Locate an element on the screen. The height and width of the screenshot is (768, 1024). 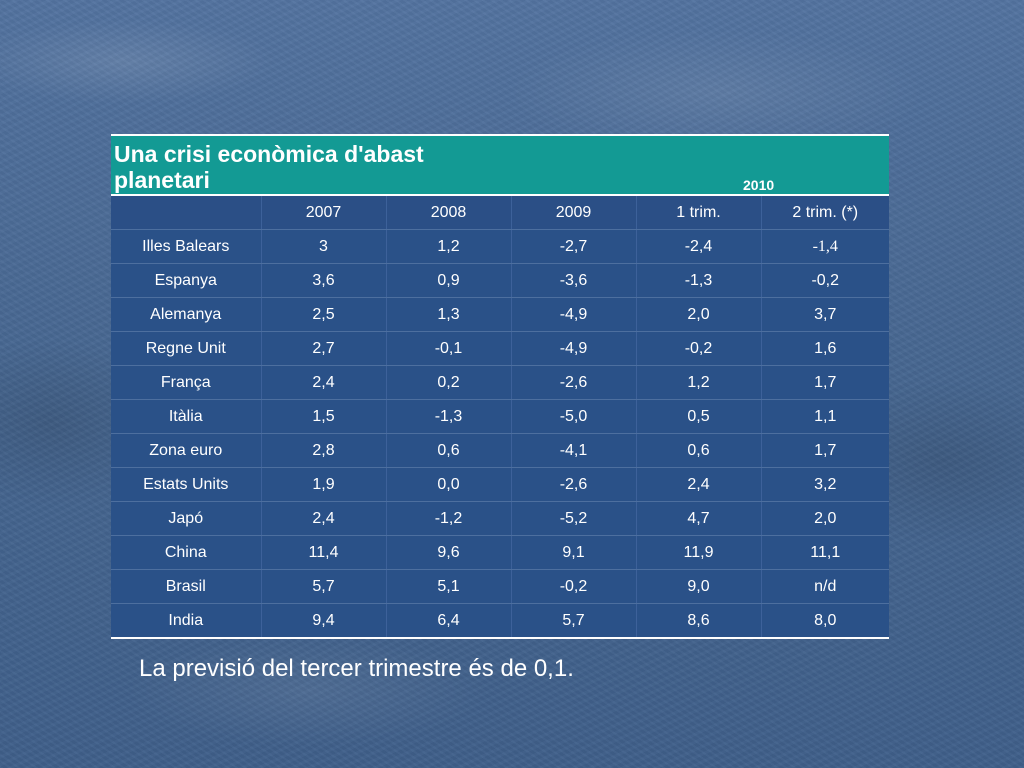
table-cell: 2,8 is located at coordinates (324, 450).